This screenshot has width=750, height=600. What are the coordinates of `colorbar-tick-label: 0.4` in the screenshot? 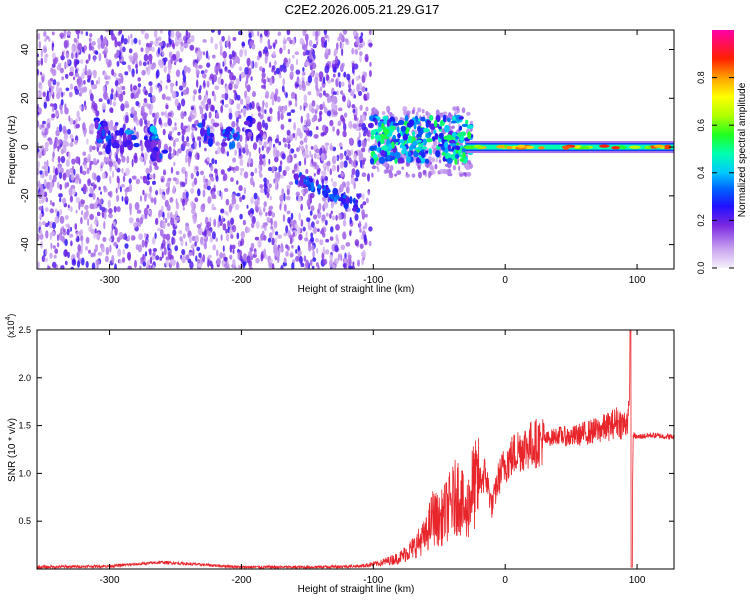 It's located at (701, 173).